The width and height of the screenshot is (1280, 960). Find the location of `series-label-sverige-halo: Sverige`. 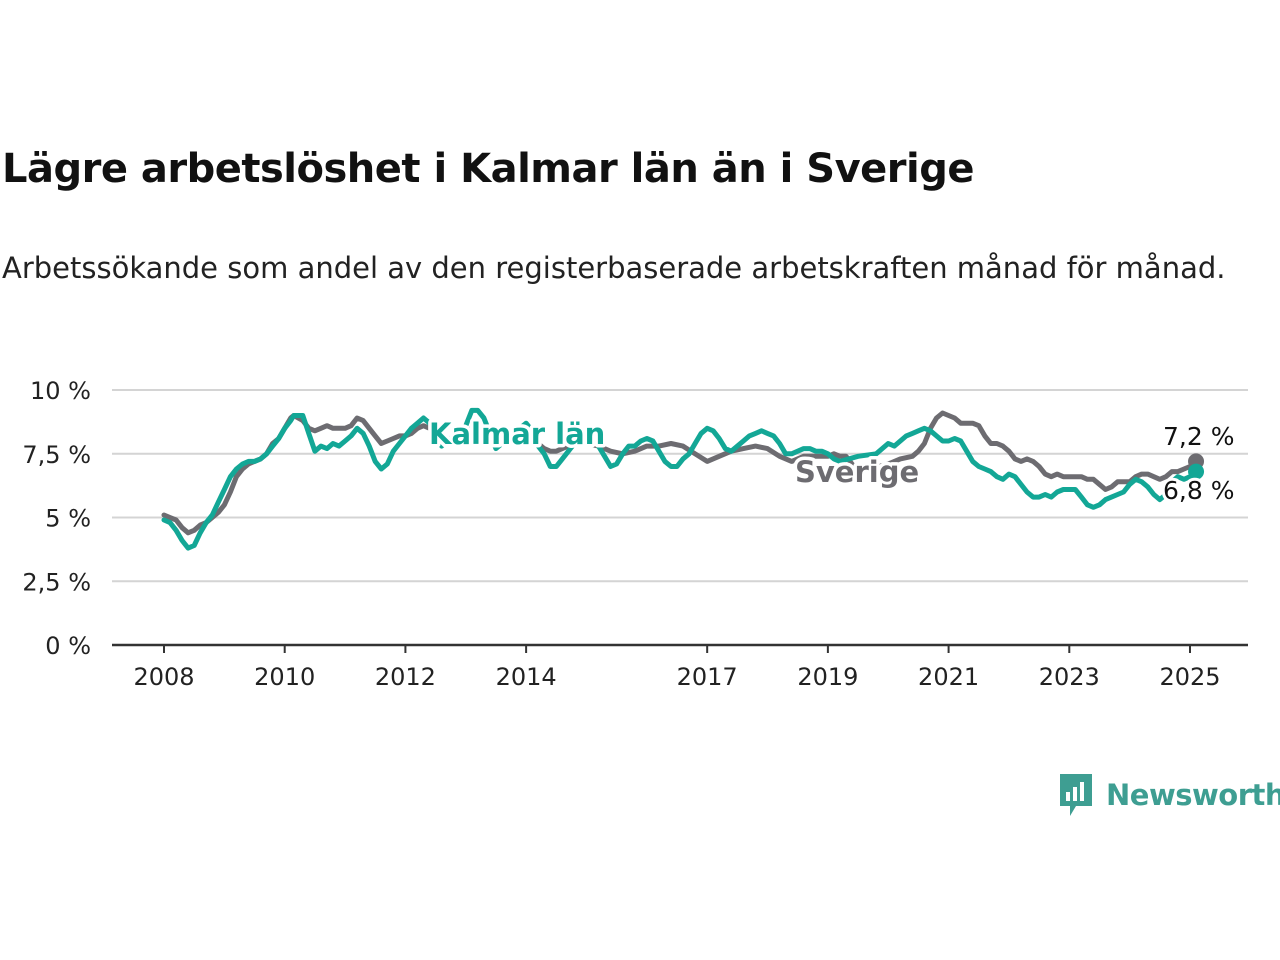

series-label-sverige-halo: Sverige is located at coordinates (857, 472).